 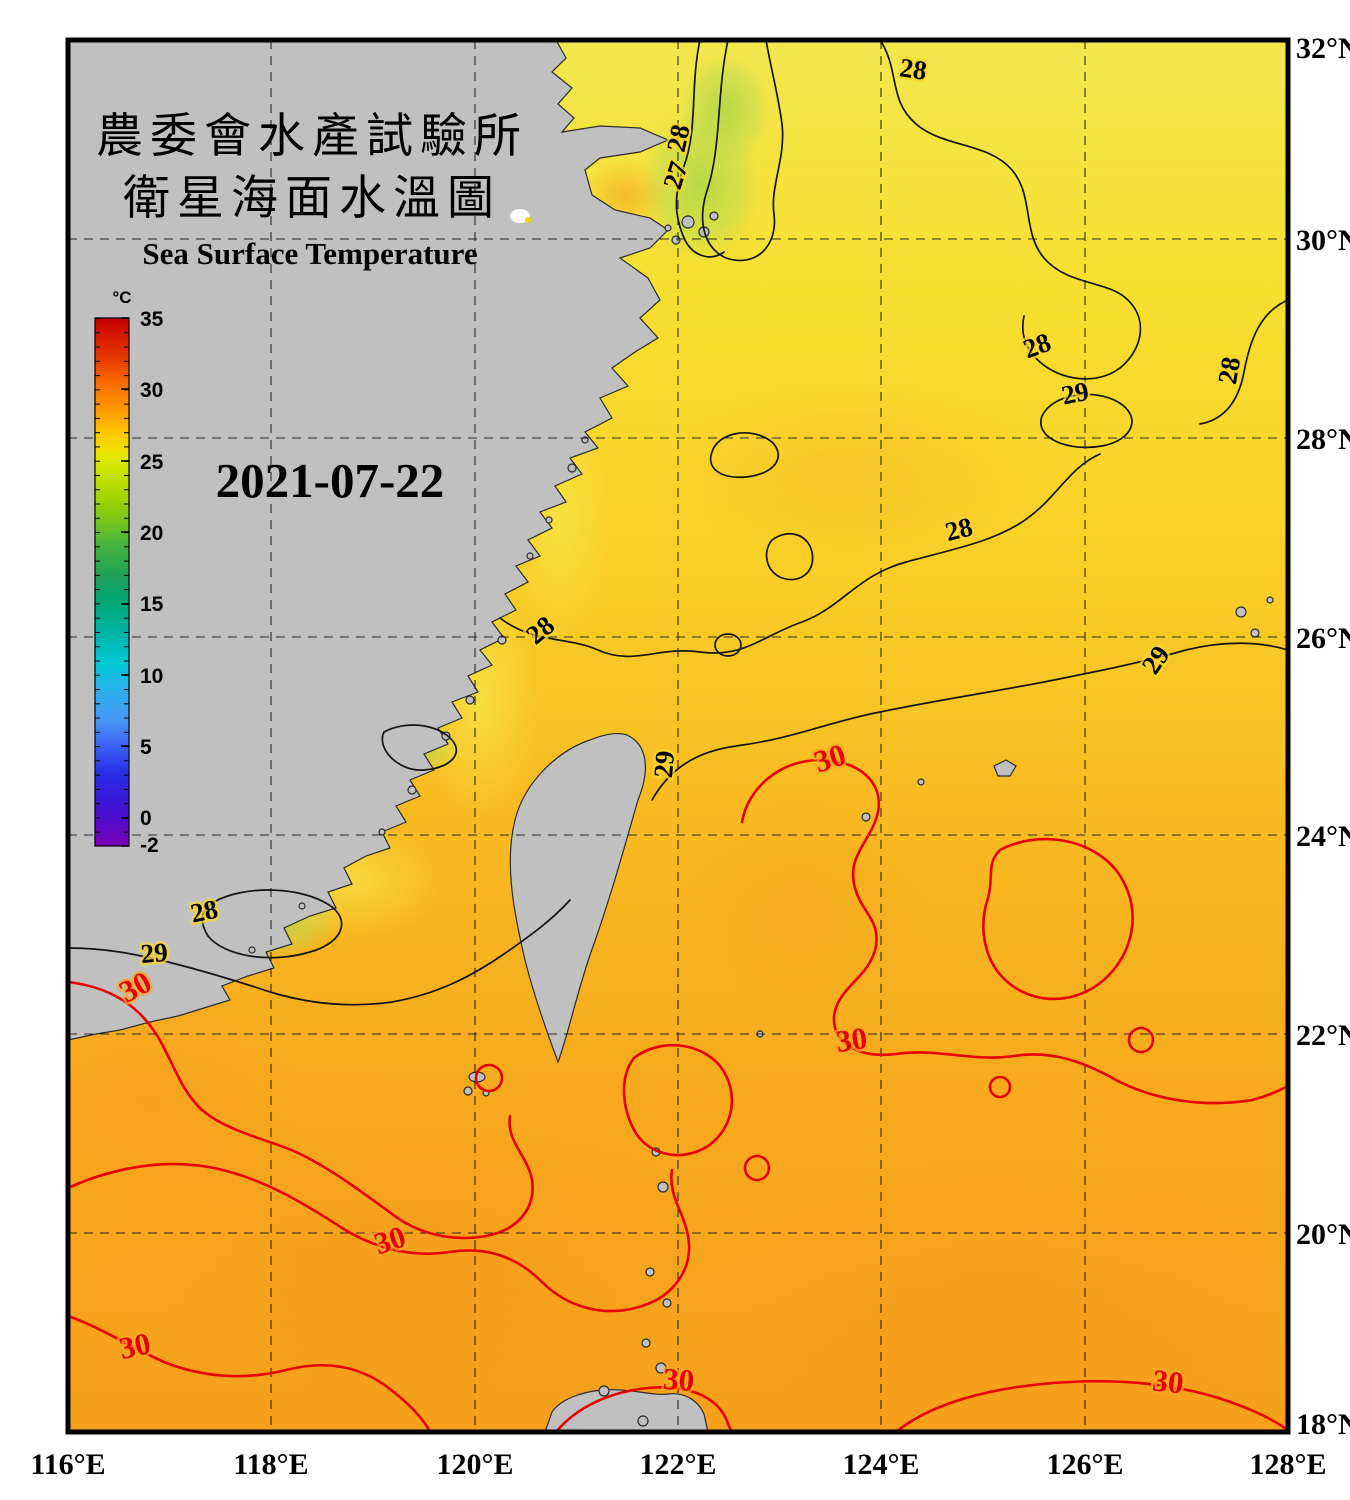 What do you see at coordinates (1323, 439) in the screenshot?
I see `y-tick-label: 28°N` at bounding box center [1323, 439].